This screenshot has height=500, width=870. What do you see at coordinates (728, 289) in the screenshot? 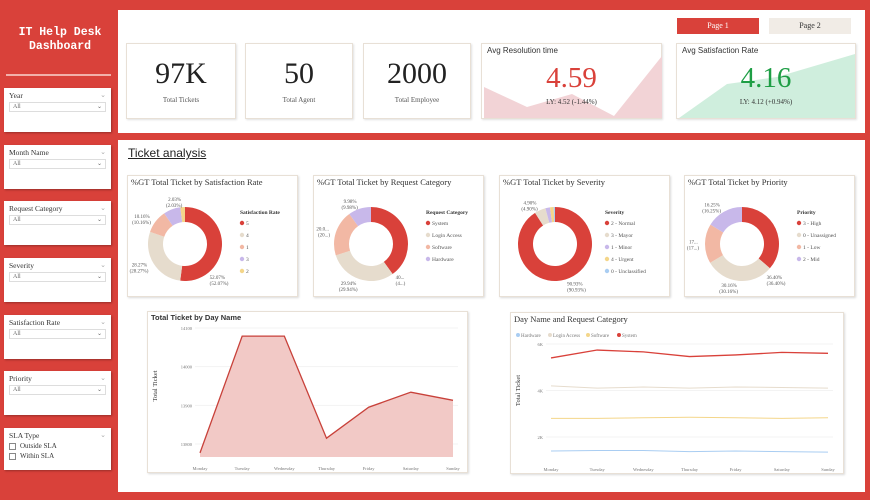
I see `data-label: 30.16% (30.16%)` at bounding box center [728, 289].